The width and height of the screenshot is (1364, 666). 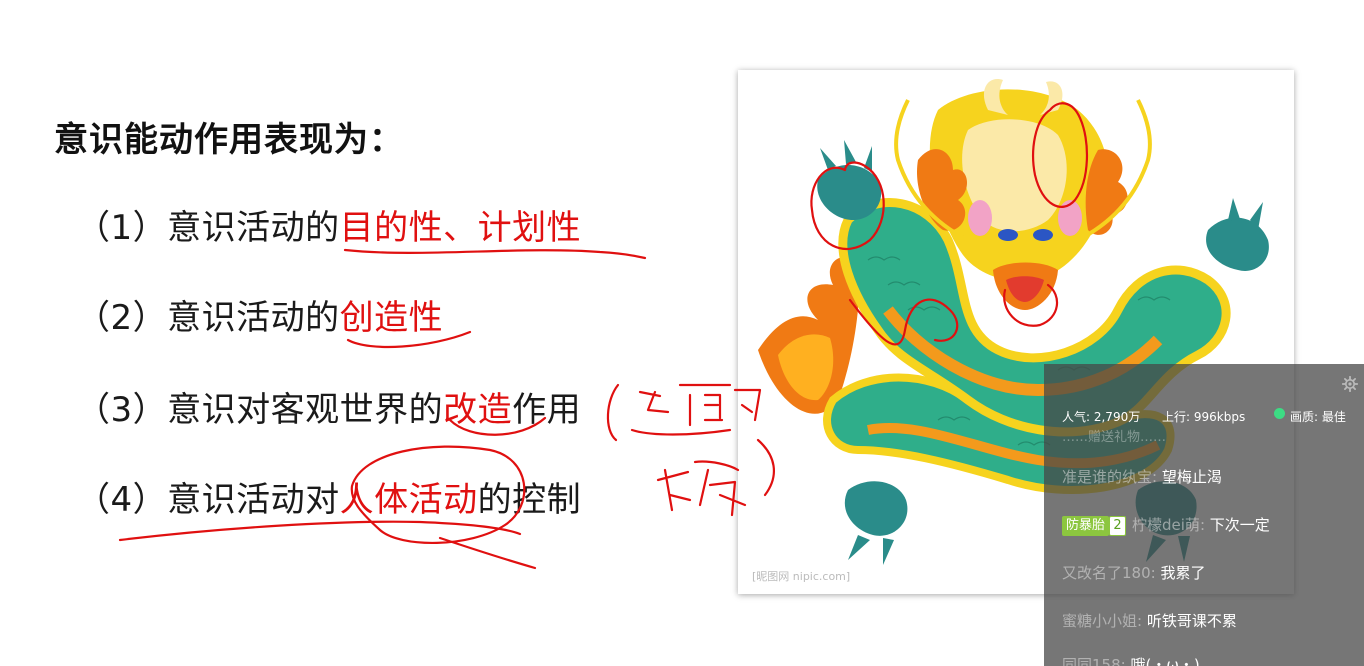 I want to click on point-4: （4）意识活动对人体活动的控制, so click(x=328, y=496).